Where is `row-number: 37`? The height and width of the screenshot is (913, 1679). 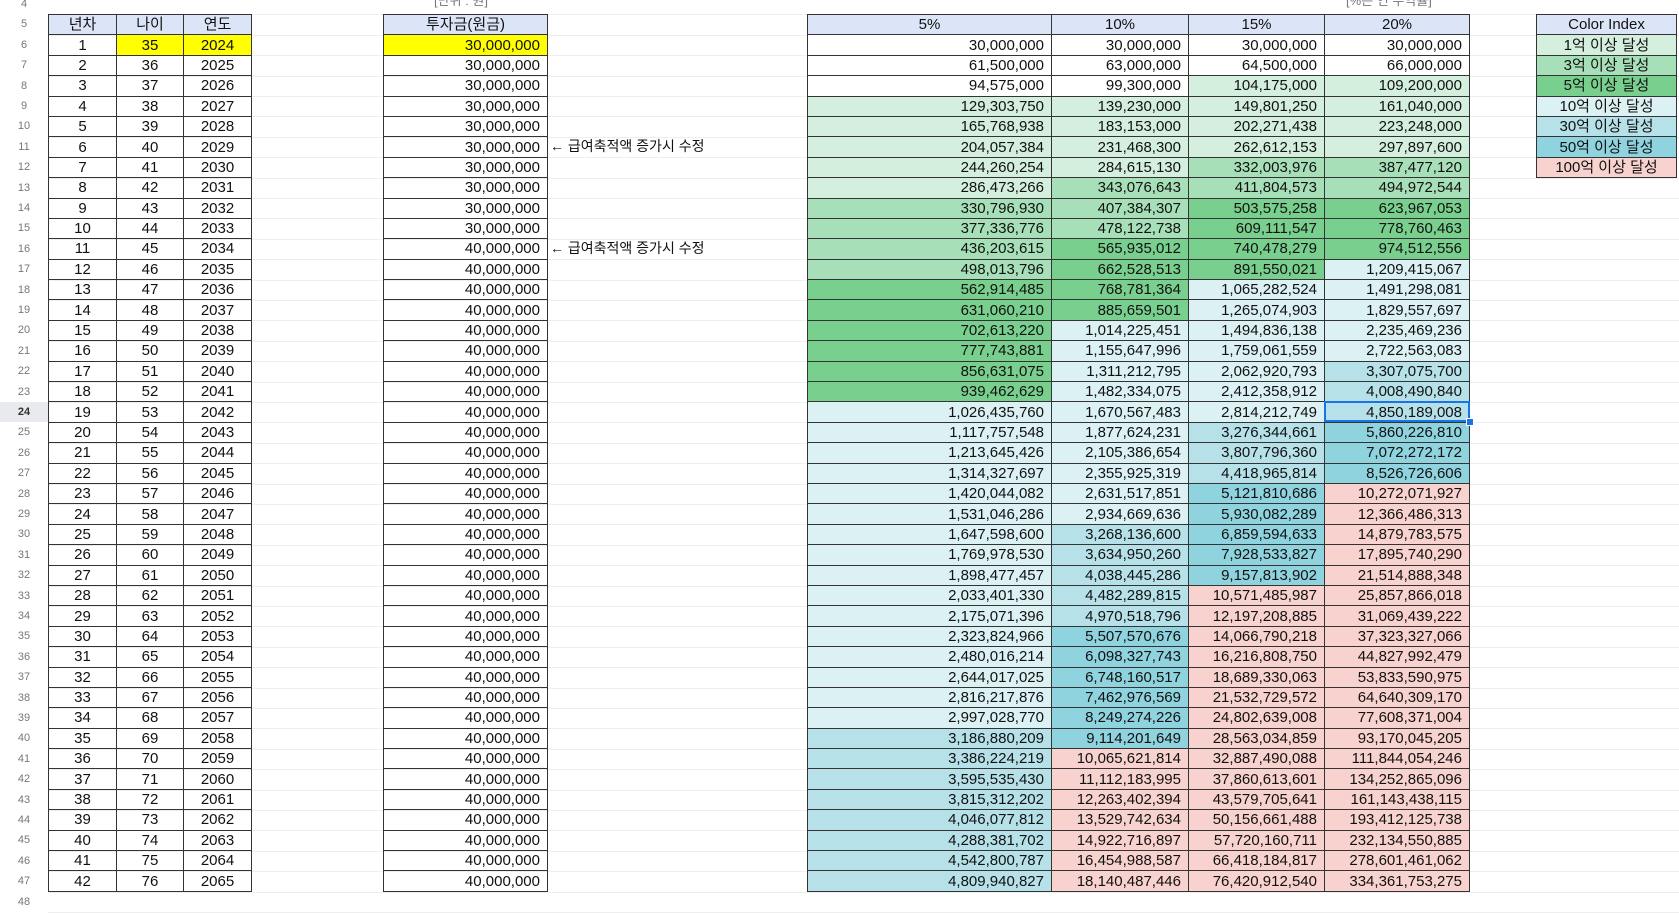
row-number: 37 is located at coordinates (24, 677).